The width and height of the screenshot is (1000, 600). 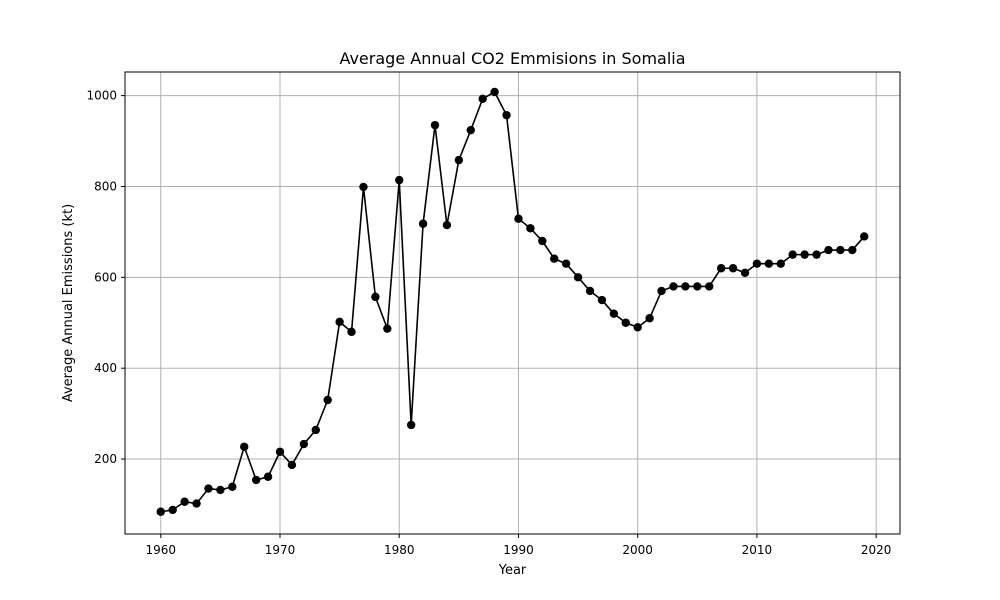 What do you see at coordinates (399, 550) in the screenshot?
I see `x-tick-label: 1980` at bounding box center [399, 550].